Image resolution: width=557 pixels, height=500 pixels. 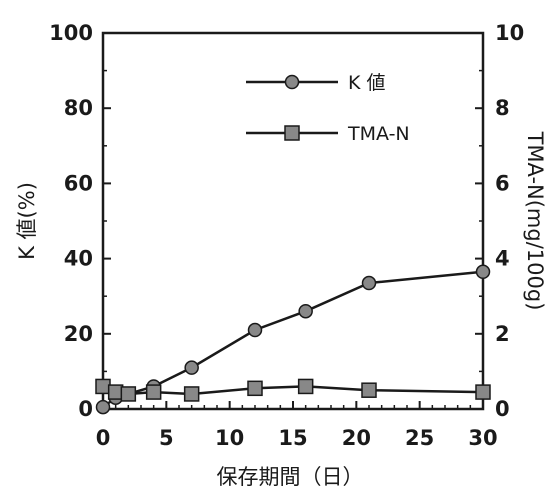 What do you see at coordinates (367, 83) in the screenshot?
I see `legend-label-k-value: K 値` at bounding box center [367, 83].